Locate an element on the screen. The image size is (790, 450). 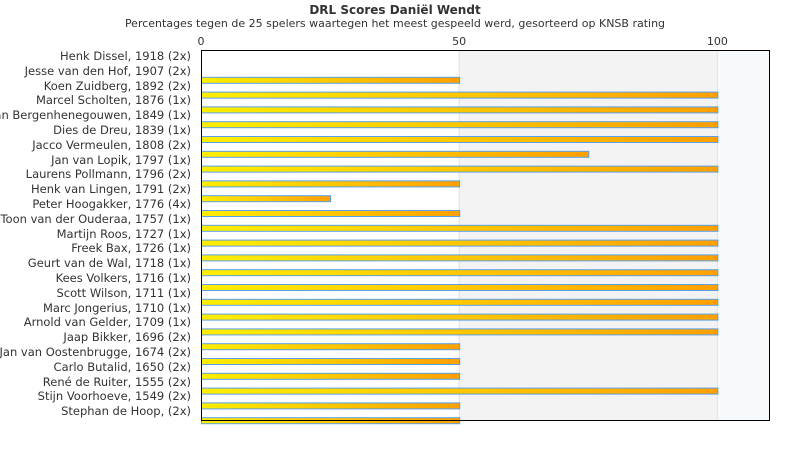
y-label-row: Kees Volkers, 1716 (1x) is located at coordinates (95, 278).